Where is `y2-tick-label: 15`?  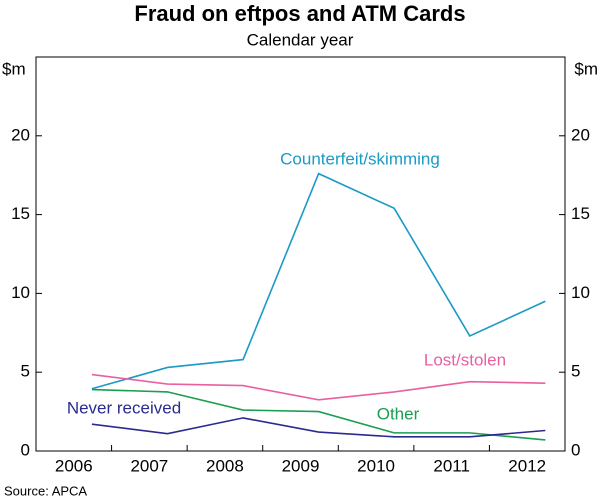 y2-tick-label: 15 is located at coordinates (580, 213).